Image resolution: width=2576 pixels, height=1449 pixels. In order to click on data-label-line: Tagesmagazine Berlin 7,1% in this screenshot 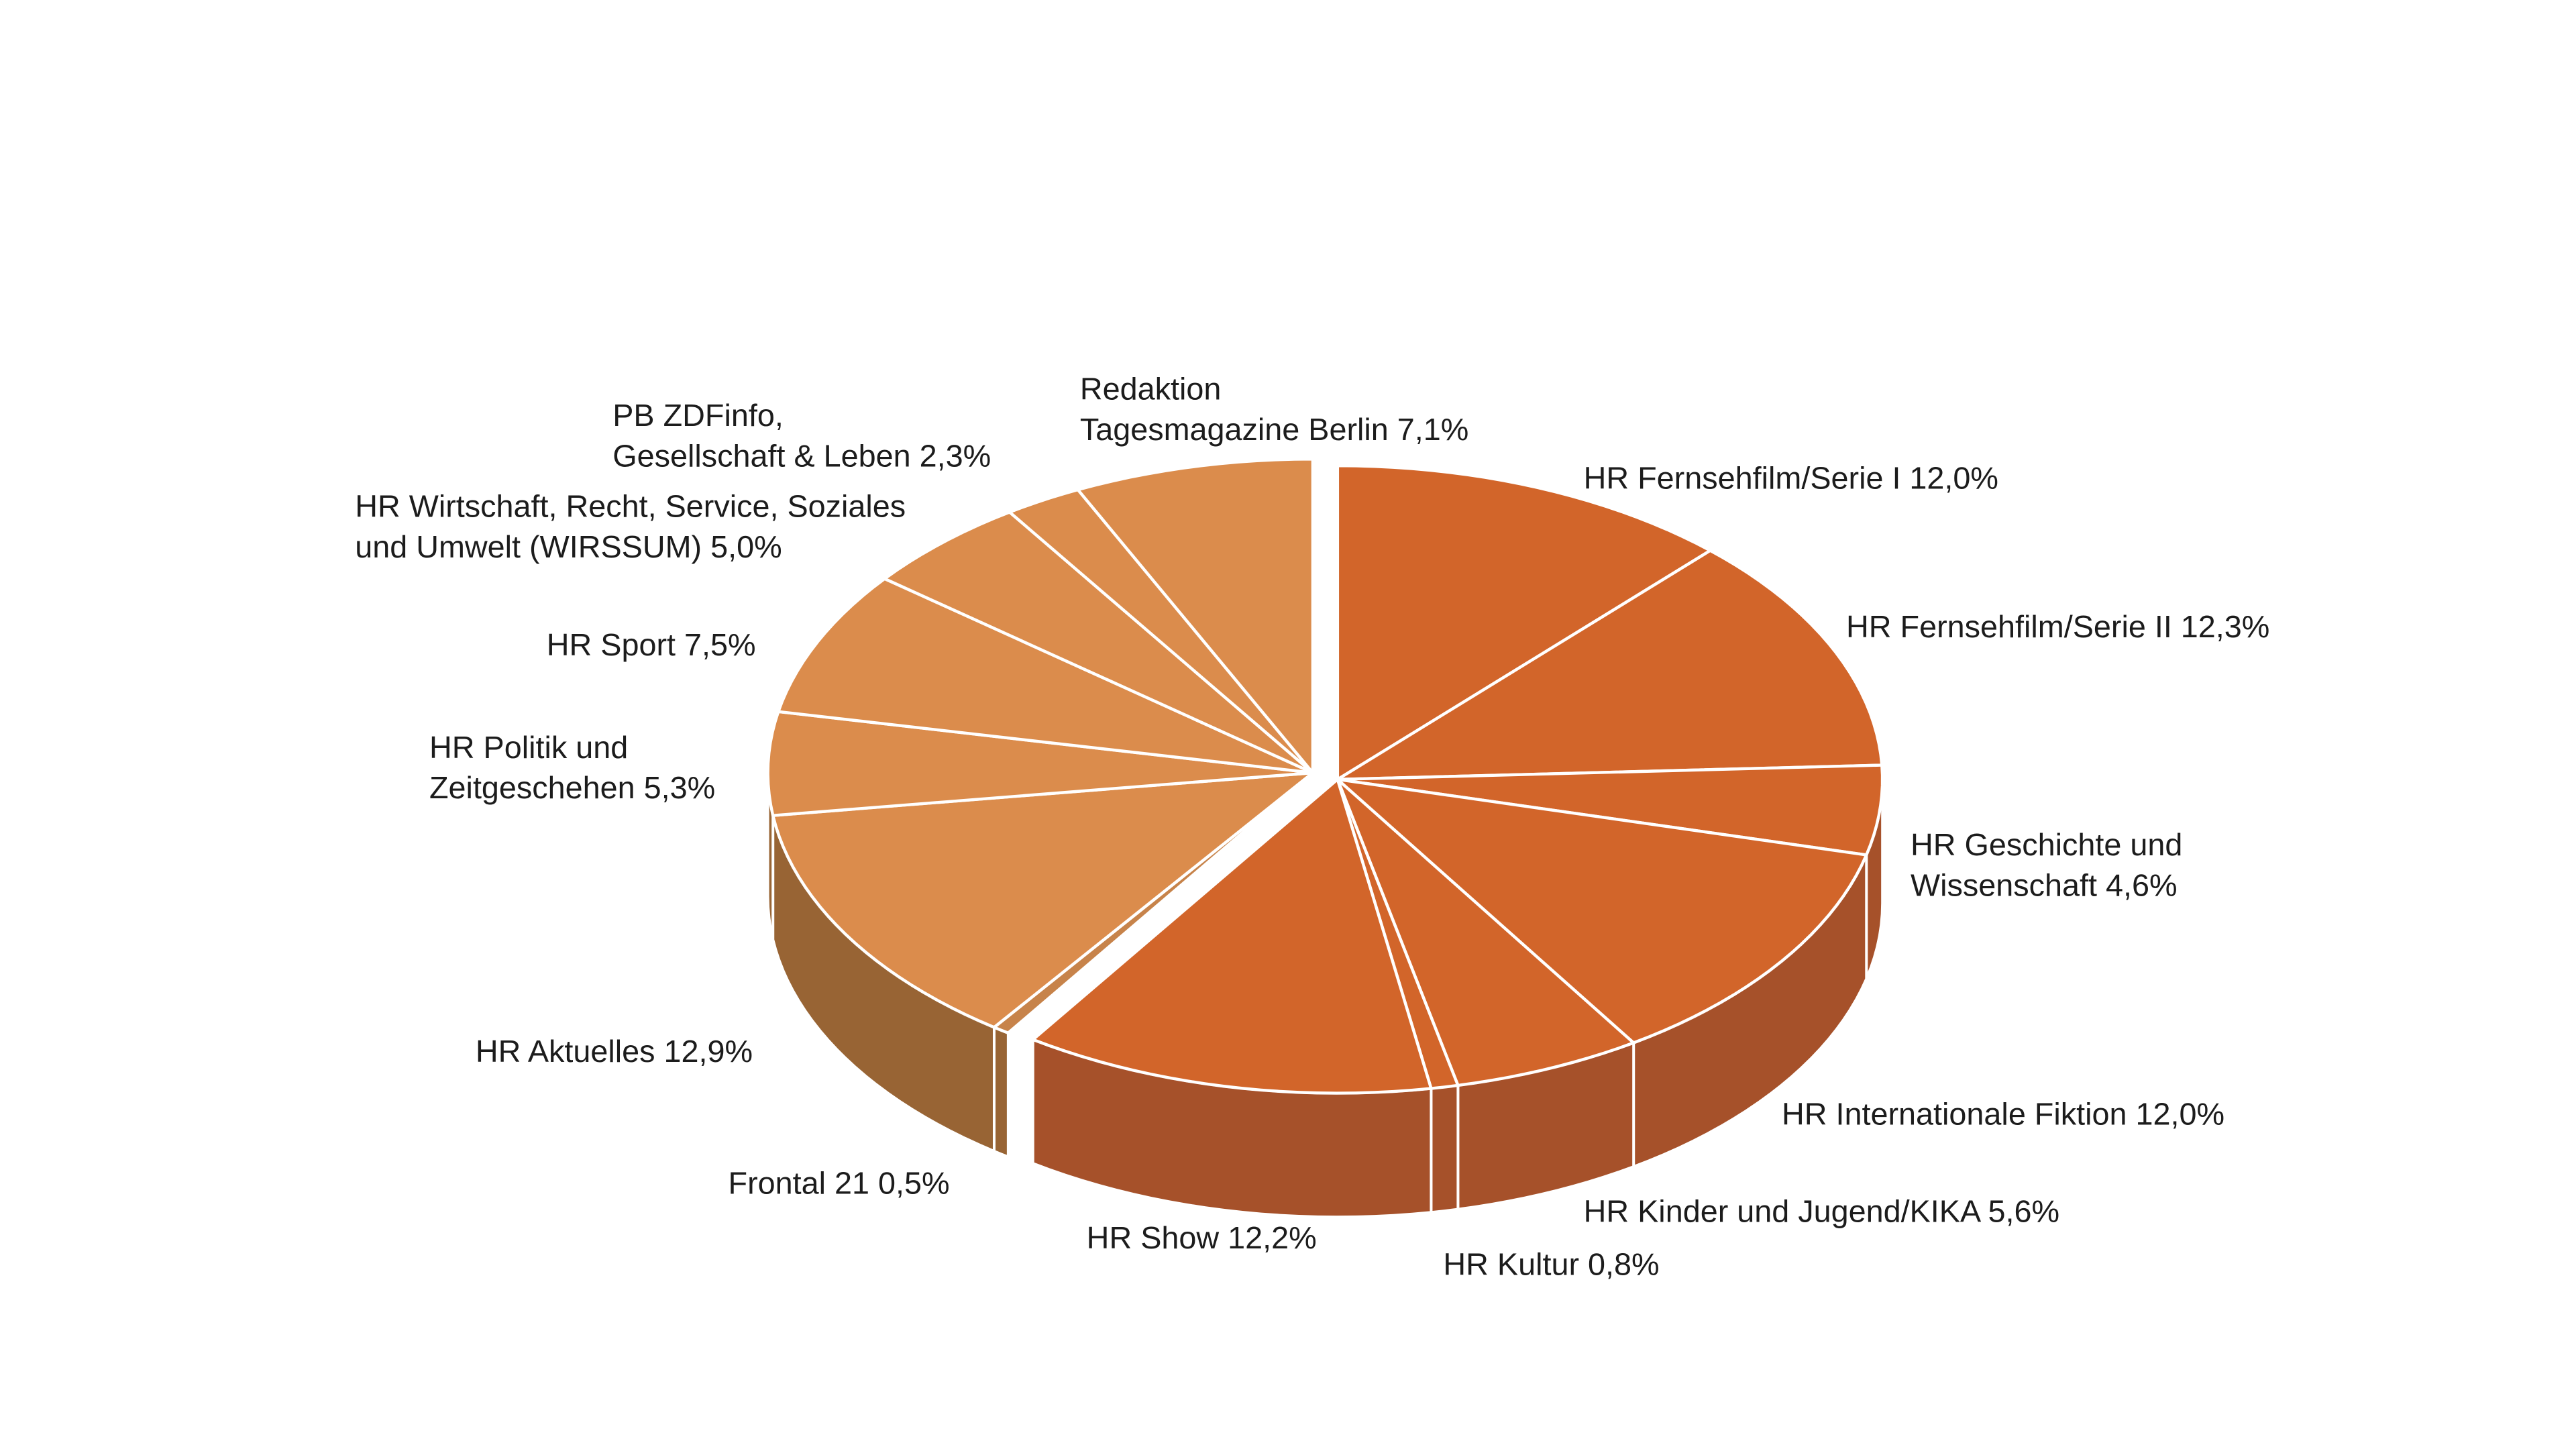, I will do `click(1274, 429)`.